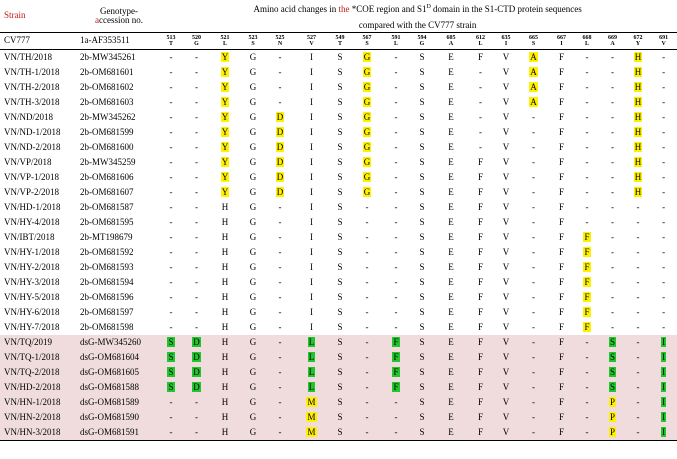 The width and height of the screenshot is (677, 459). I want to click on accession-number: 2b-OM681592, so click(107, 251).